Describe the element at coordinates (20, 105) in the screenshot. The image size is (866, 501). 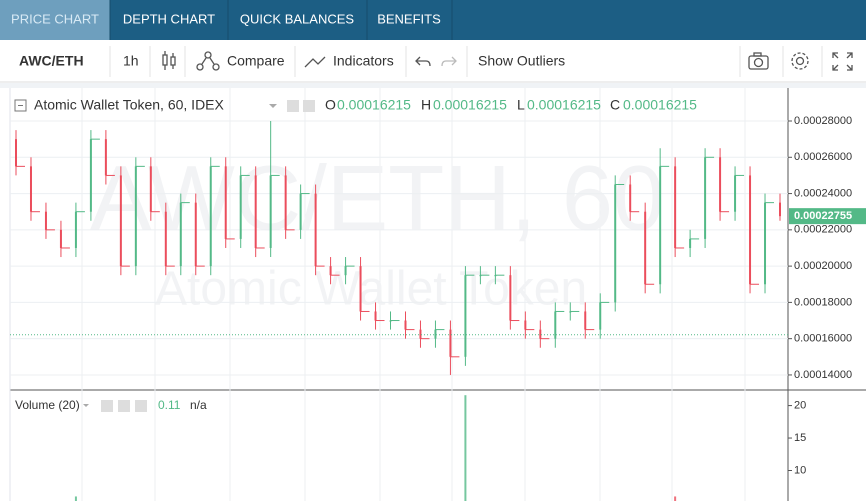
I see `collapse-button` at that location.